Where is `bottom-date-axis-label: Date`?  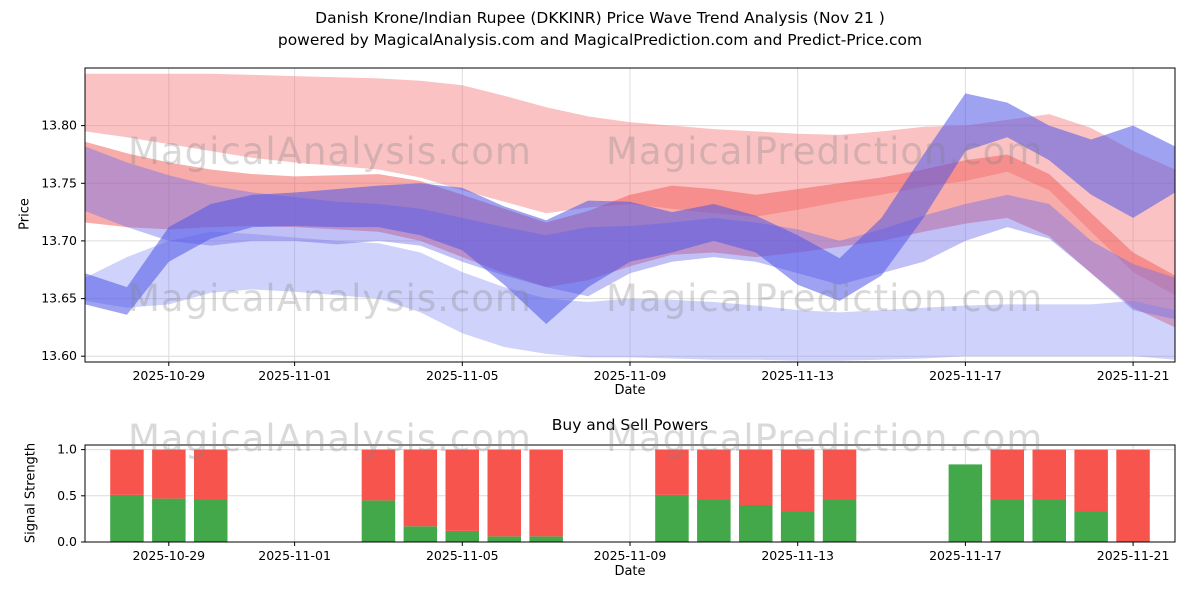 bottom-date-axis-label: Date is located at coordinates (630, 571).